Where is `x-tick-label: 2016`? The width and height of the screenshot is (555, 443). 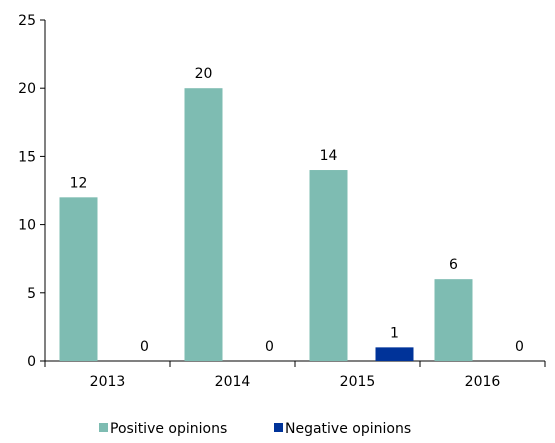 x-tick-label: 2016 is located at coordinates (483, 382).